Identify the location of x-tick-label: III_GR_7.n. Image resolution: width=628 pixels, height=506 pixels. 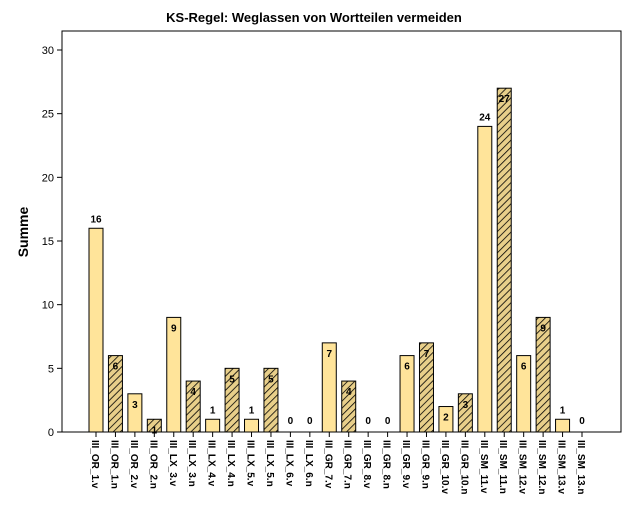
(347, 464).